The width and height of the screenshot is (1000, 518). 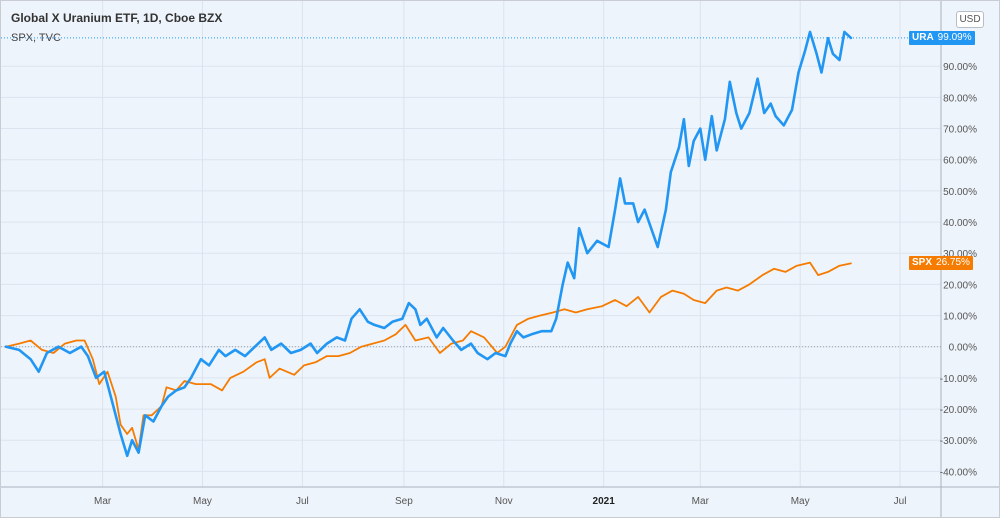 I want to click on spx-last-value-tag: SPX 26.75%, so click(x=941, y=263).